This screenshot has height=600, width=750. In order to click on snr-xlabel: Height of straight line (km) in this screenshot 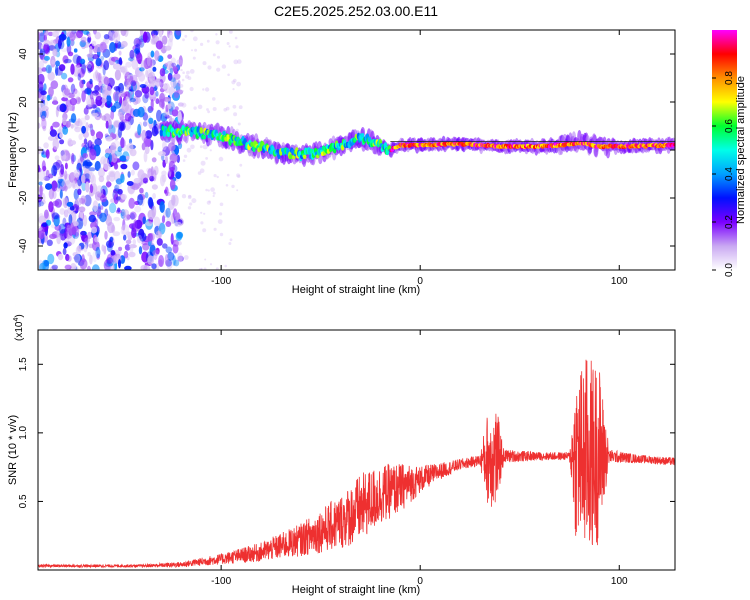, I will do `click(356, 590)`.